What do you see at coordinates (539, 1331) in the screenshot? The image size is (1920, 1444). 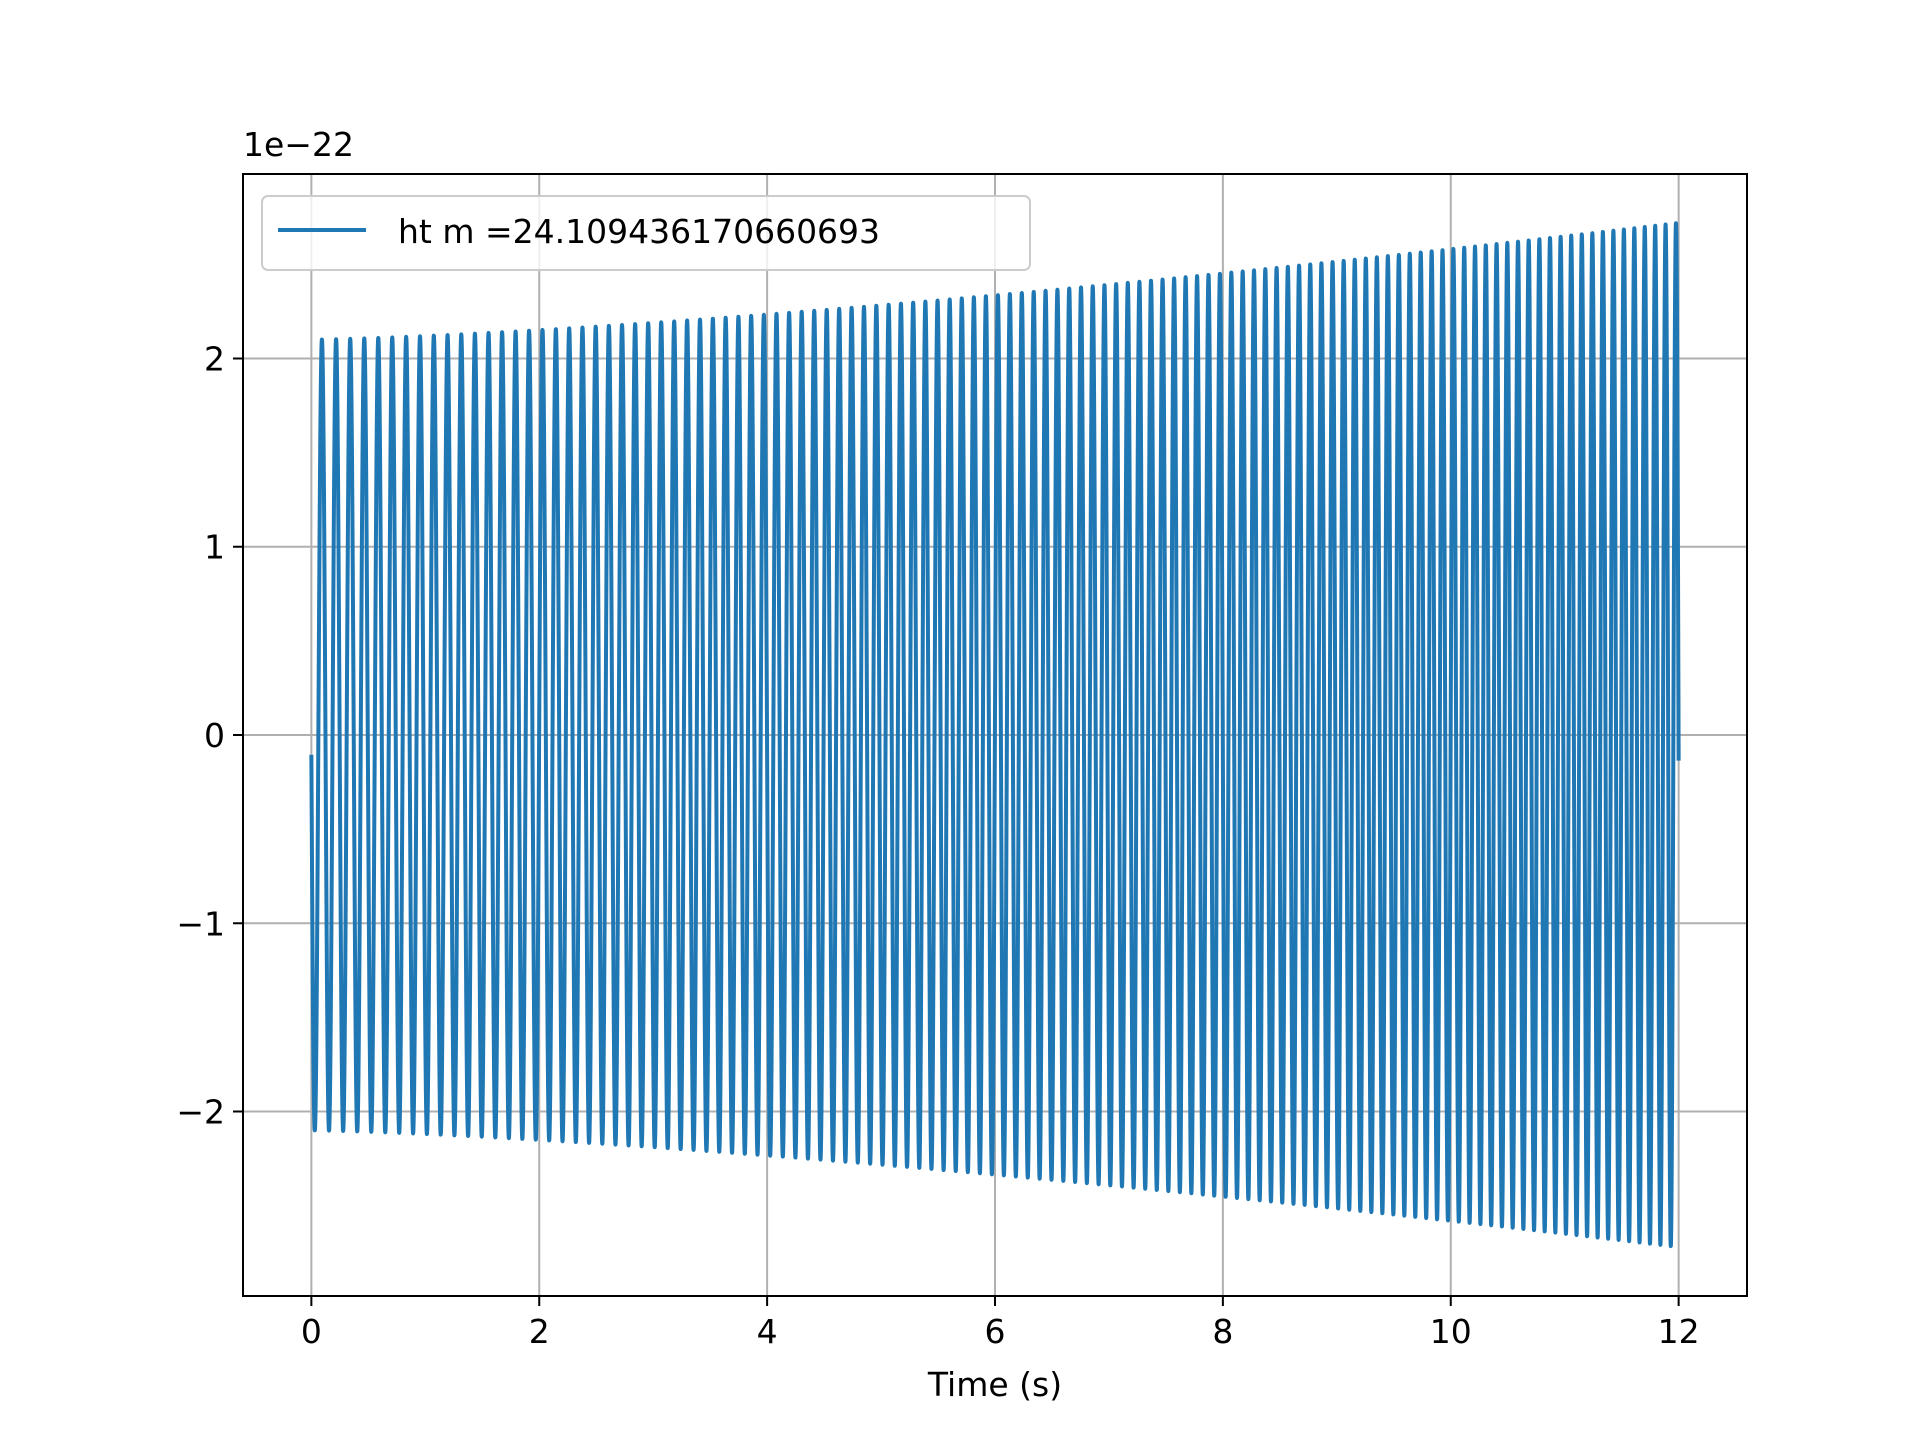 I see `x-tick-label: 2` at bounding box center [539, 1331].